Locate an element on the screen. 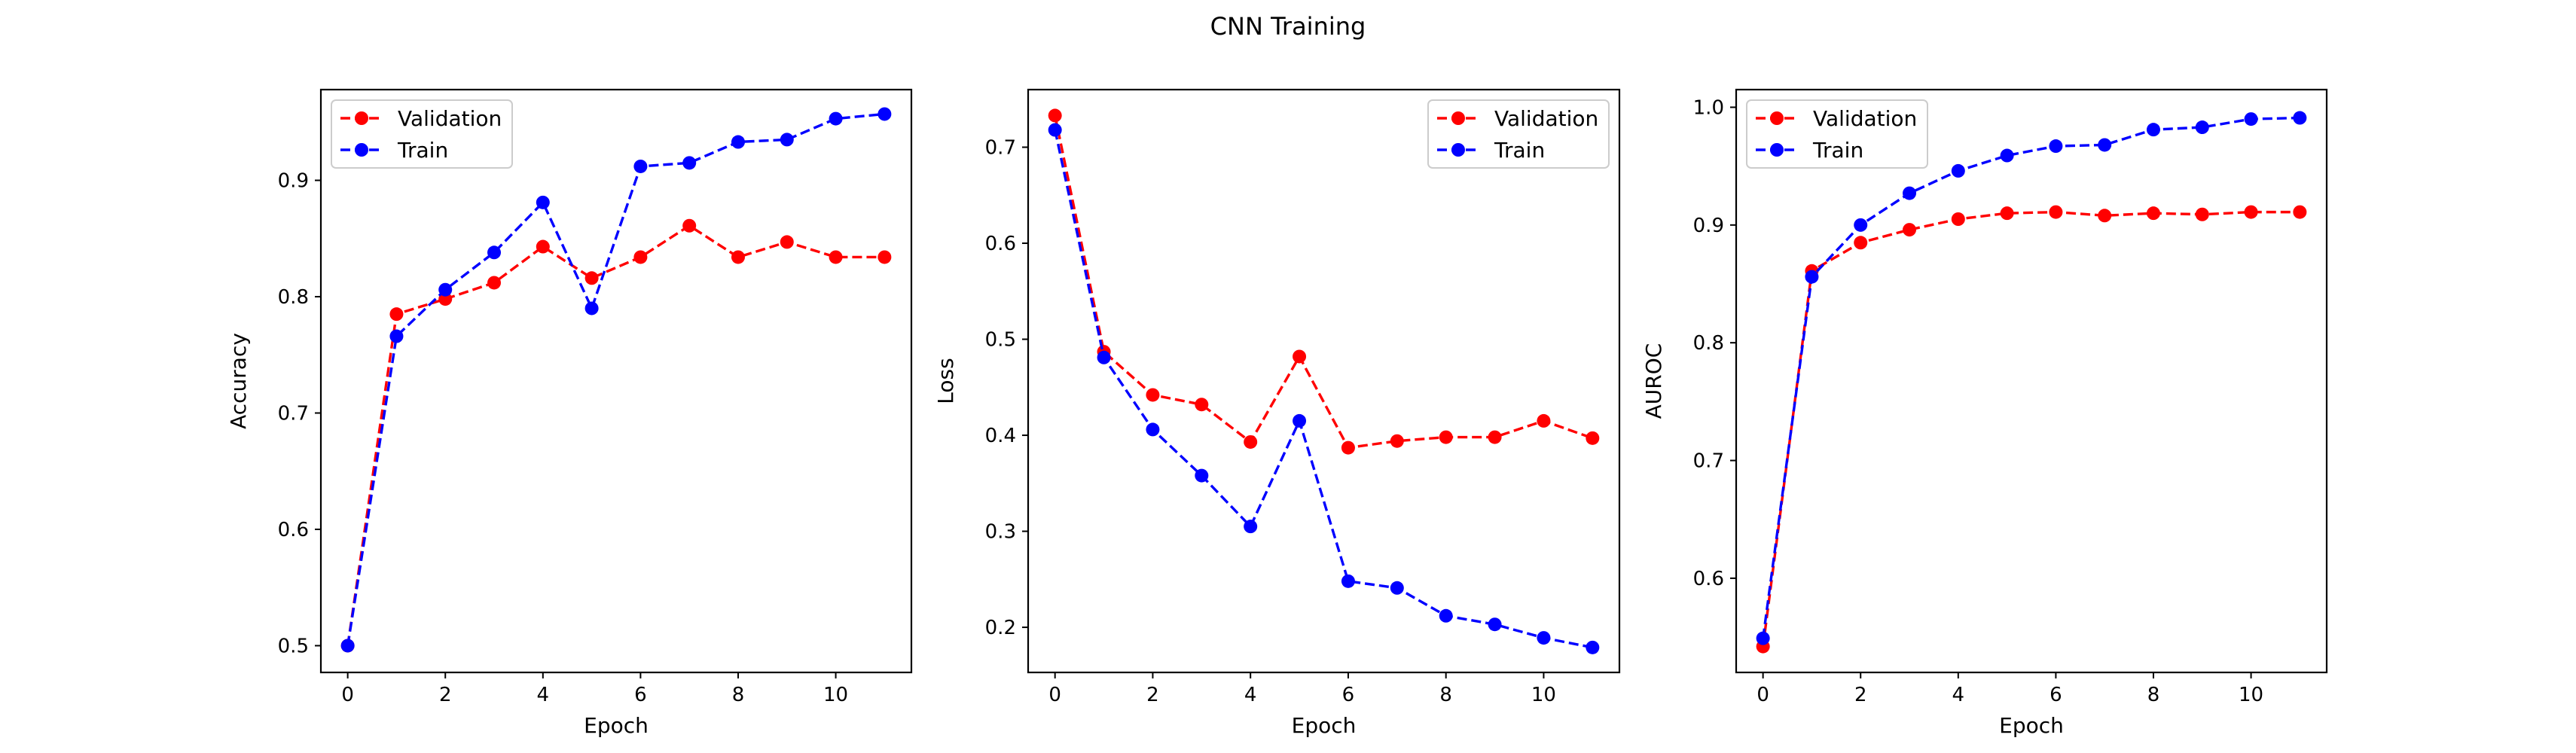  loss-x-tick-label: 10 is located at coordinates (1544, 695).